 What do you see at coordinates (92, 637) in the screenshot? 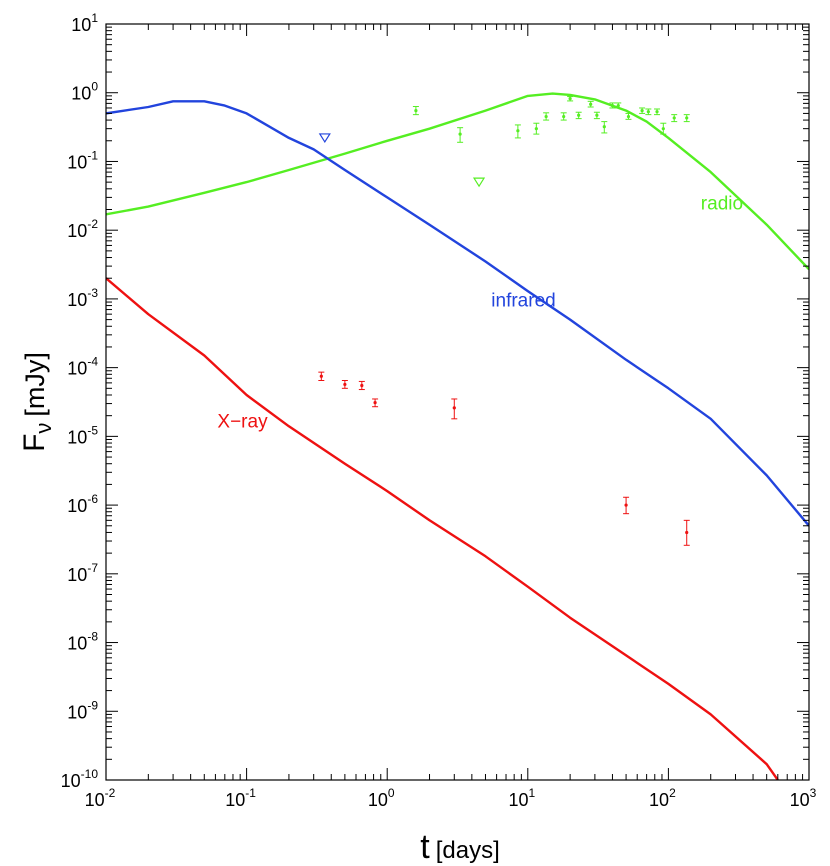
I see `y-tick-exp: -8` at bounding box center [92, 637].